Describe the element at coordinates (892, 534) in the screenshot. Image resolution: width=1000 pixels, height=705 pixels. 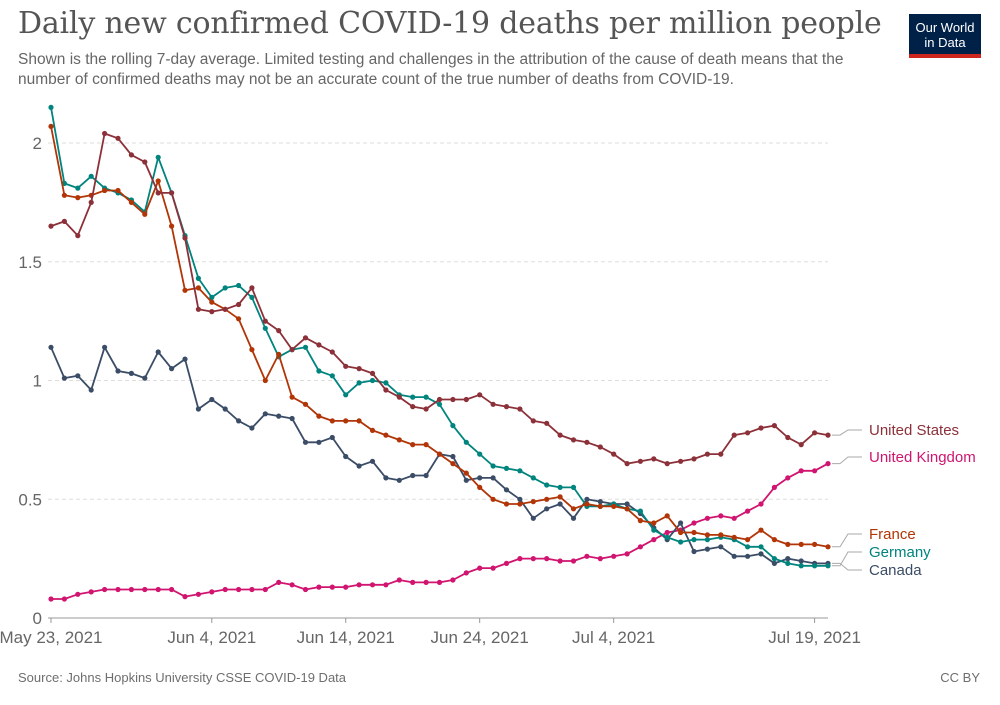
I see `series-label-france: France` at that location.